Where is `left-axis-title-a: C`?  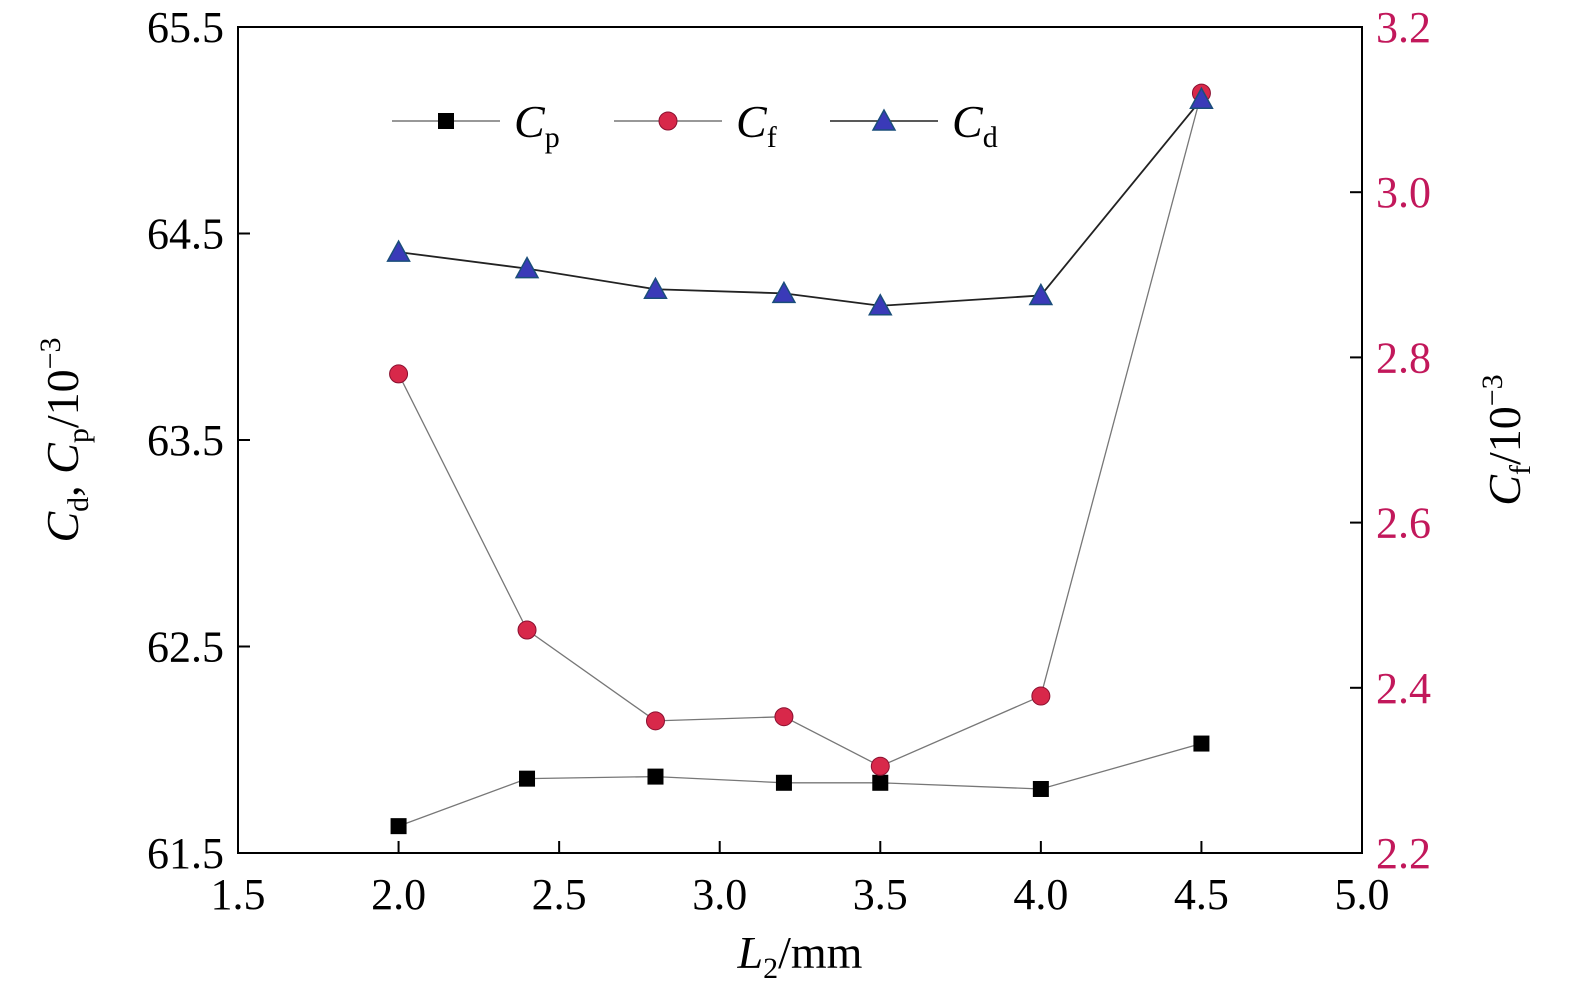
left-axis-title-a: C is located at coordinates (62, 527).